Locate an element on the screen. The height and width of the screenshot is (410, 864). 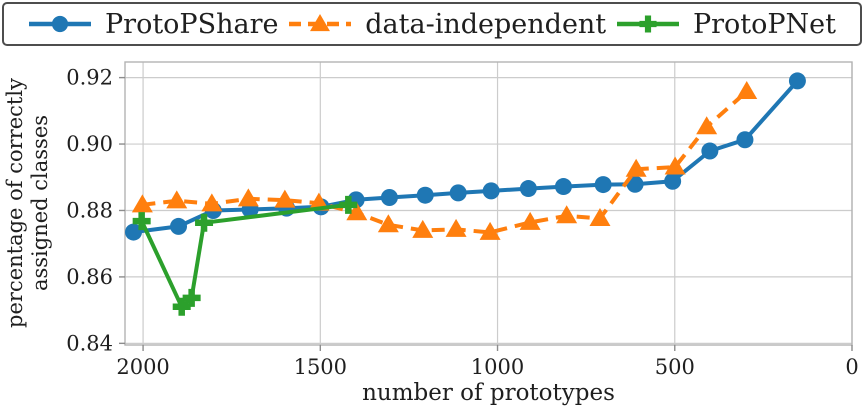
protopshare-line-marker-icon is located at coordinates (60, 24).